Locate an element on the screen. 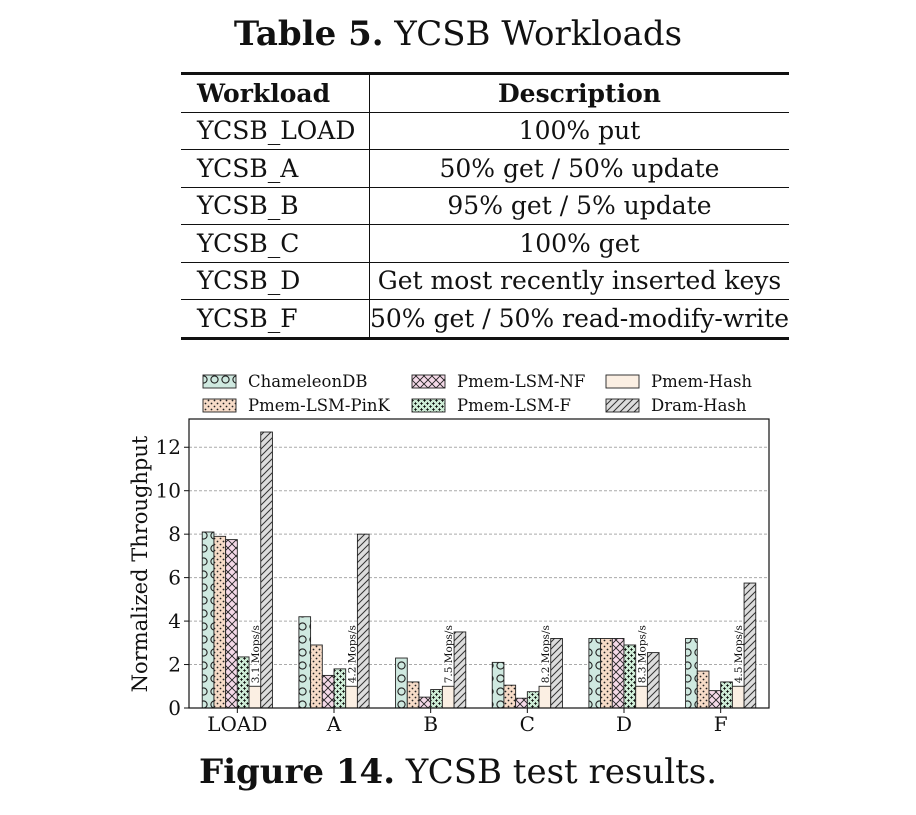 The width and height of the screenshot is (916, 815). y-axis: 0 2 4 6 8 10 12 is located at coordinates (172, 577).